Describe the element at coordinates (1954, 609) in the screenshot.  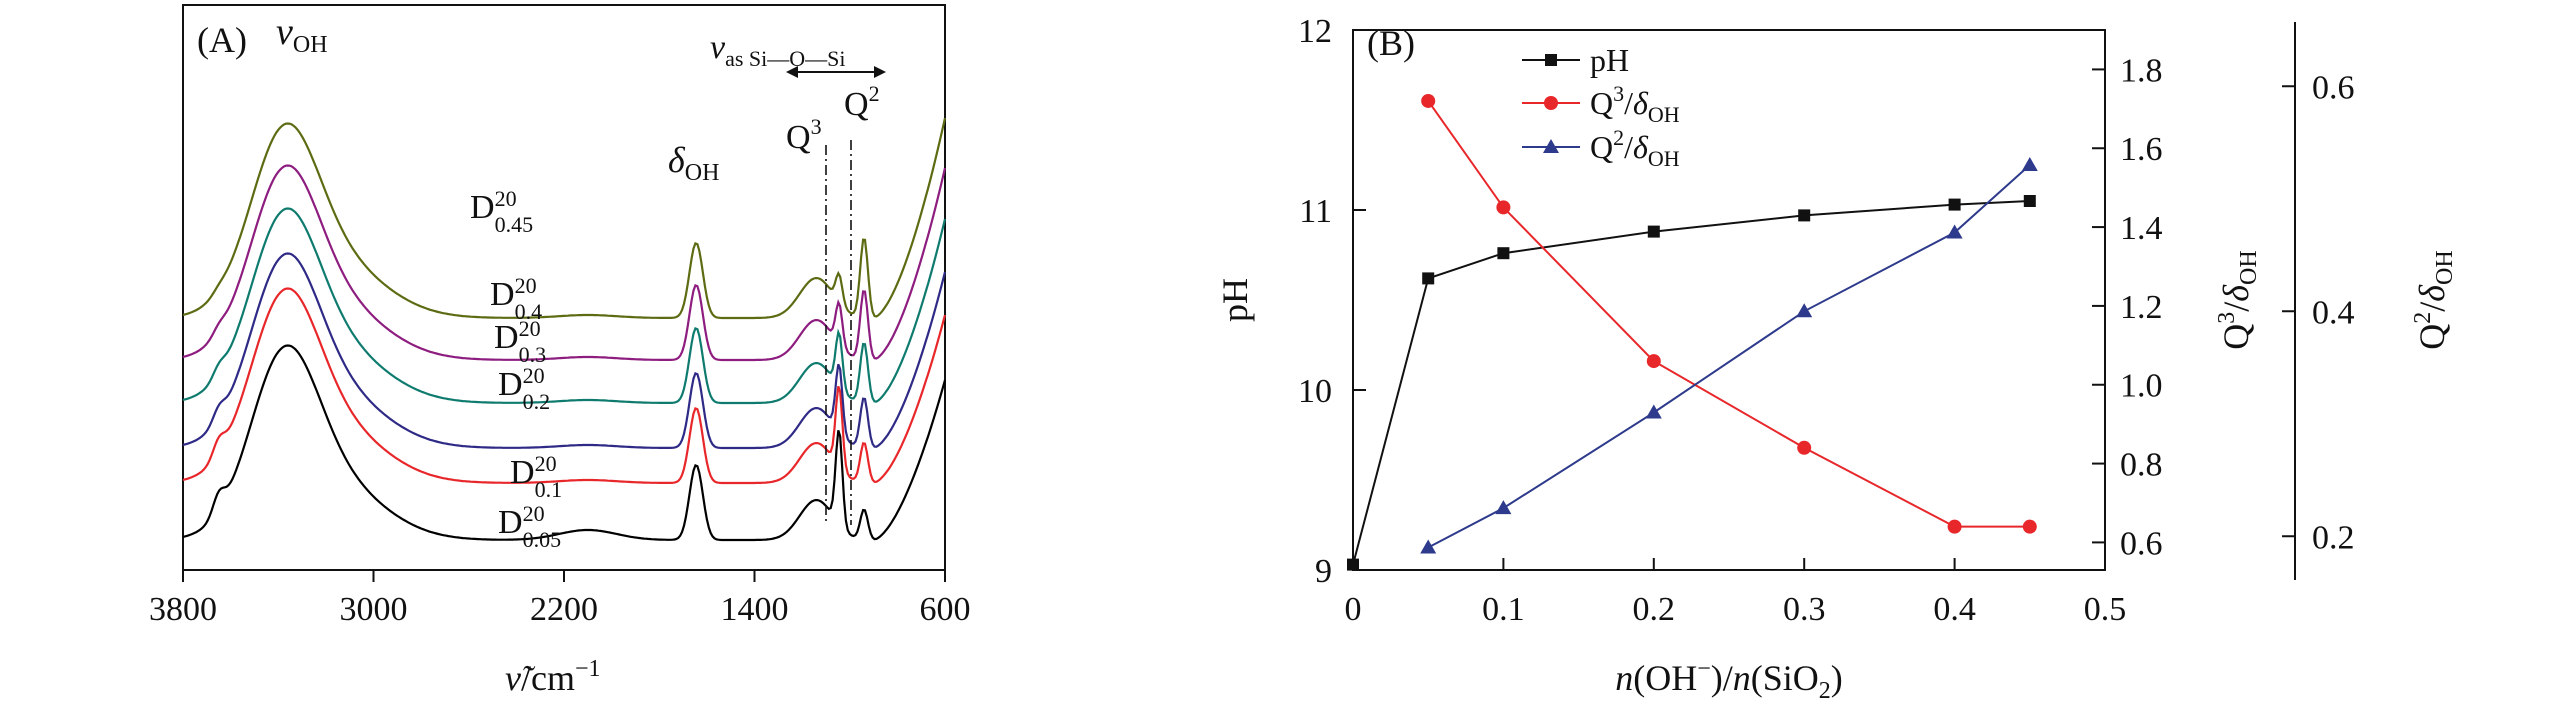
I see `b-x-tick-label: 0.4` at that location.